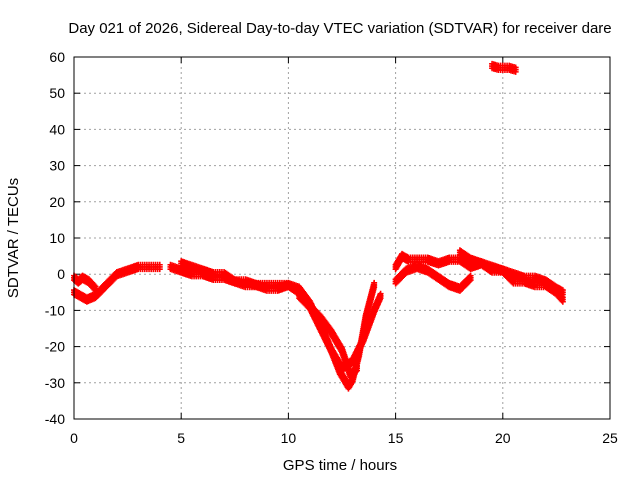 This screenshot has width=640, height=480. I want to click on y-tick-label: -10, so click(55, 310).